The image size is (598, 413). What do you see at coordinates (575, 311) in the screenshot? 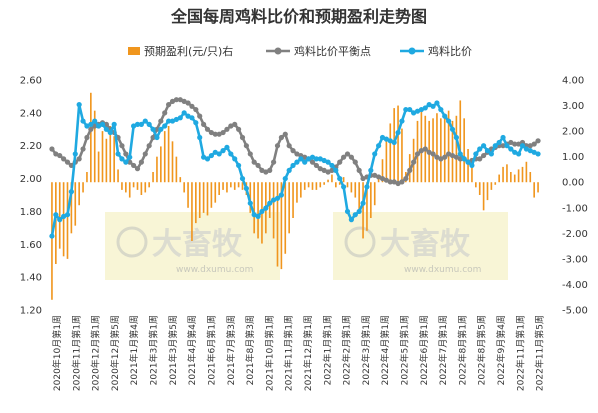
I see `right-tick-label: -5.00` at bounding box center [575, 311].